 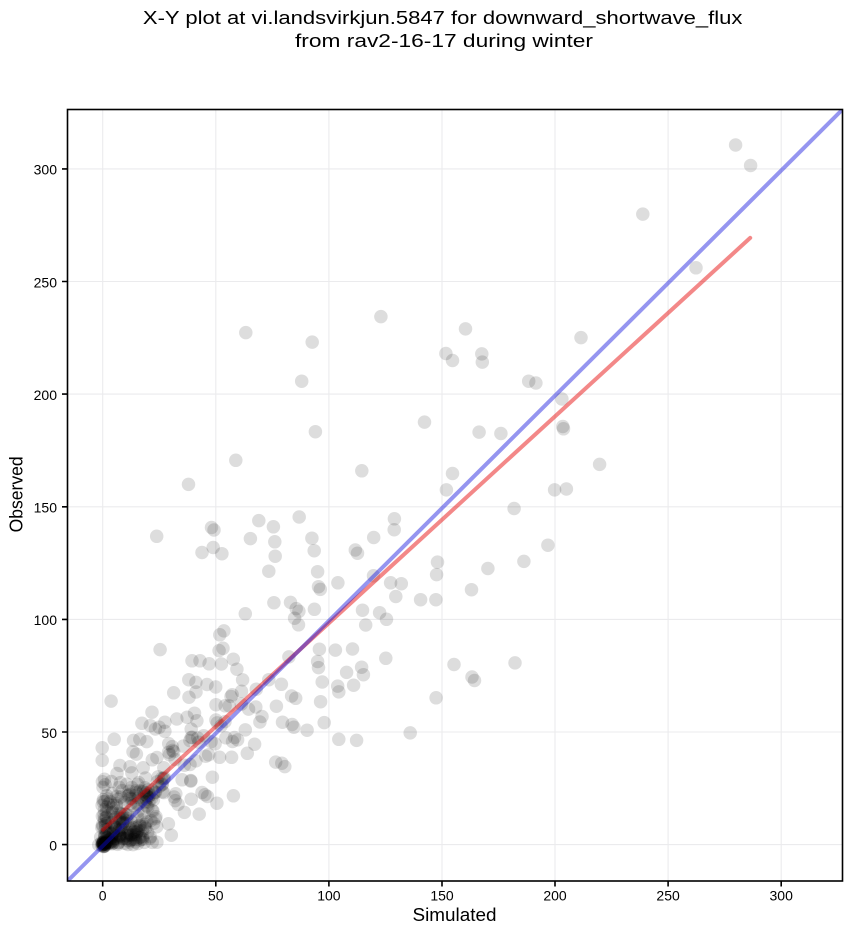 I want to click on svg-text: Simulated, so click(x=455, y=915).